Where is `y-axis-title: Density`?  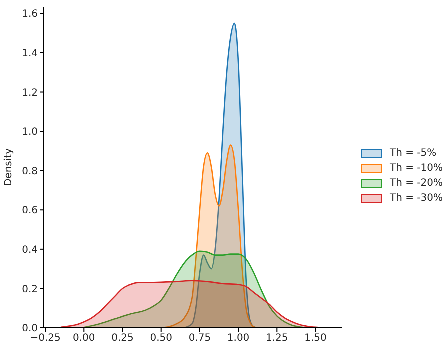
y-axis-title: Density is located at coordinates (9, 167).